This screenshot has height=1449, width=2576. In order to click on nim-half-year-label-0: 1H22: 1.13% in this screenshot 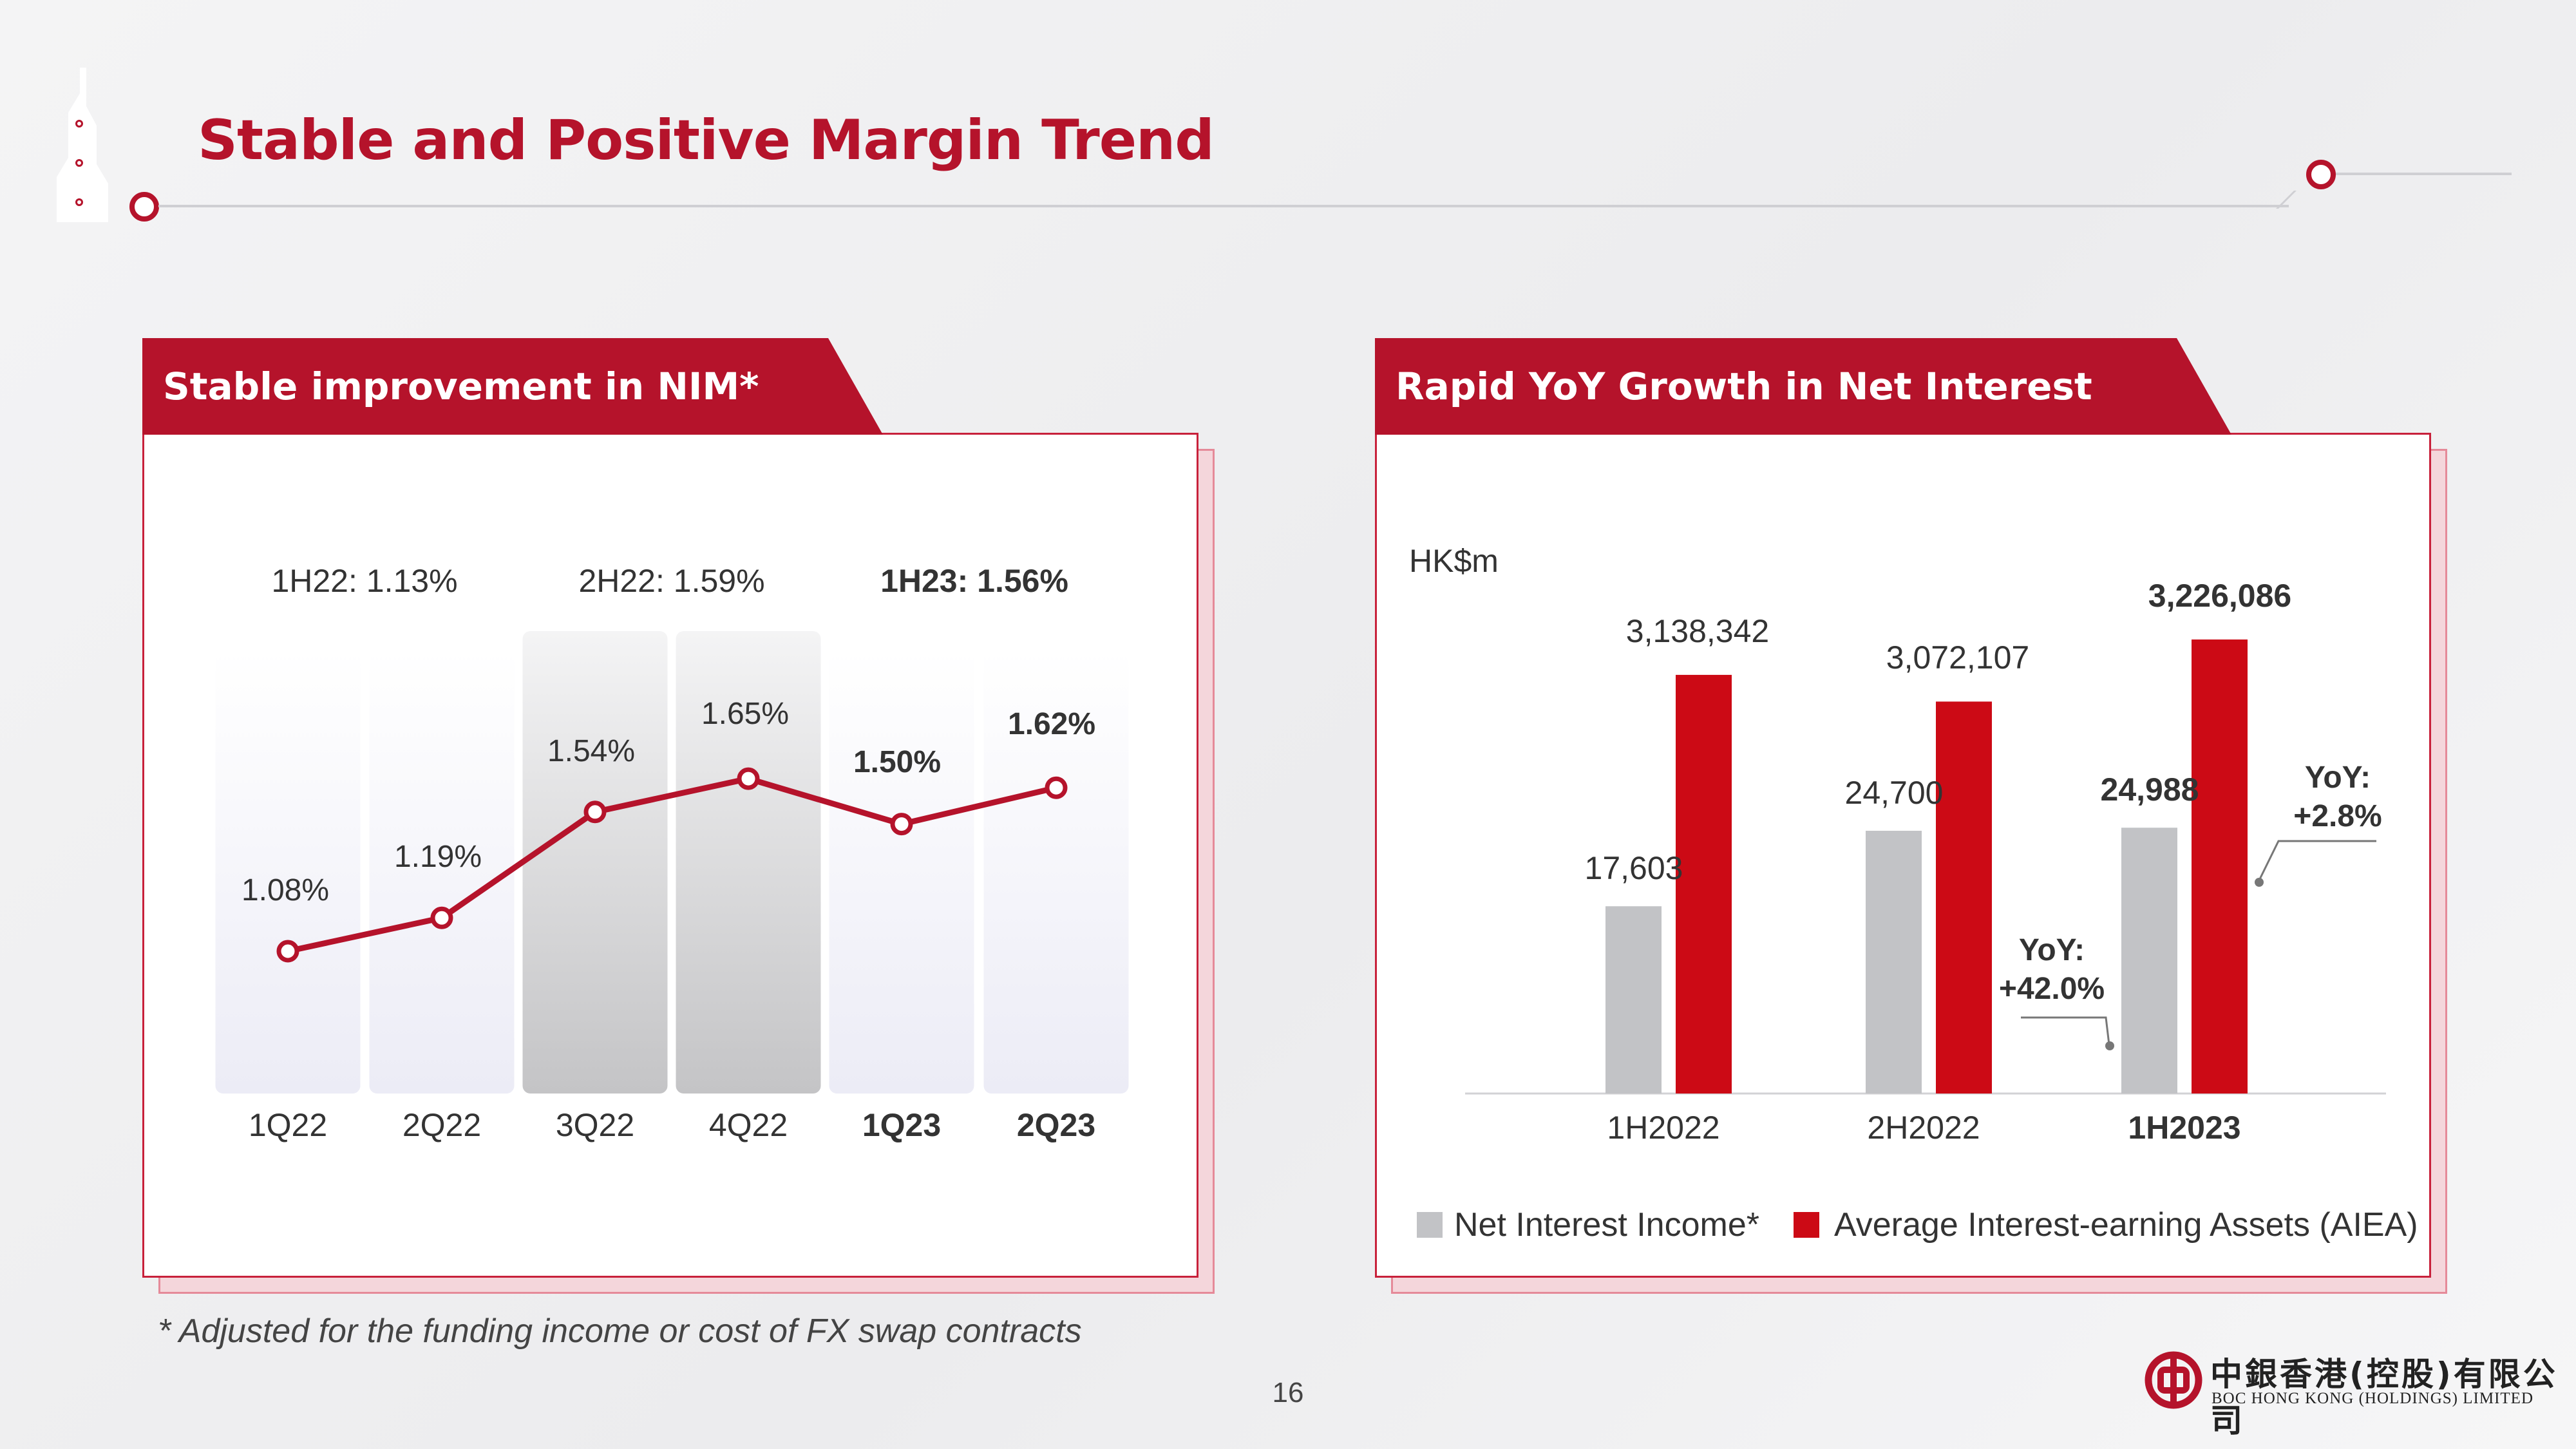, I will do `click(365, 581)`.